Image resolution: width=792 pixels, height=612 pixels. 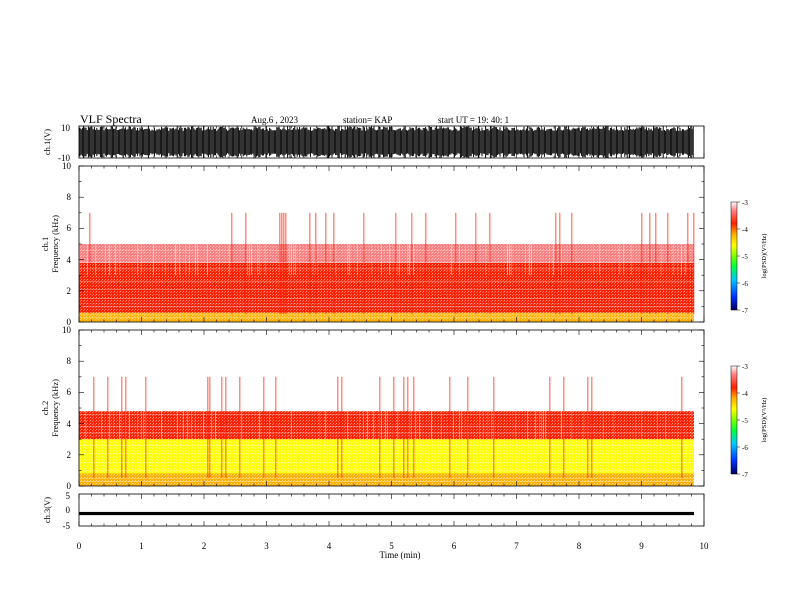 I want to click on ch2-colorbar-tick-min: -7, so click(x=745, y=475).